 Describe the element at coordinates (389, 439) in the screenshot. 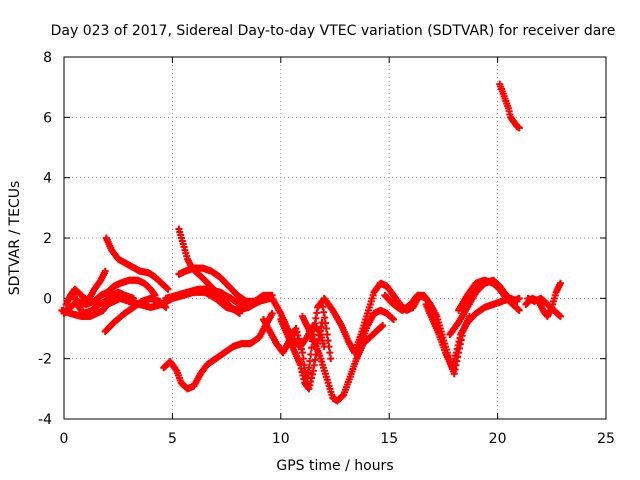

I see `x-tick-label: 15` at that location.